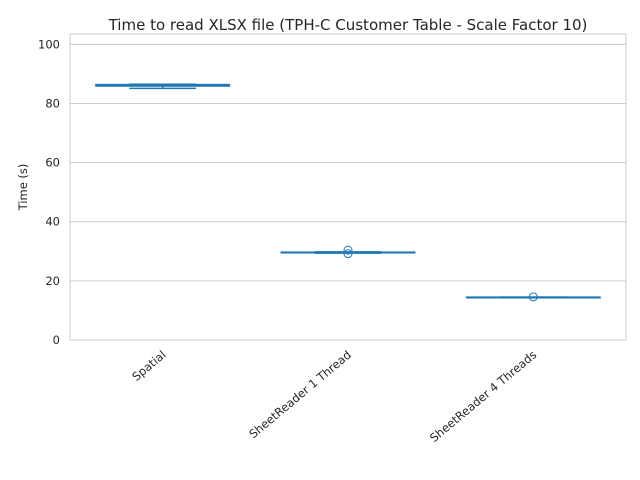 The height and width of the screenshot is (480, 640). I want to click on x-tick-label: Spatial, so click(148, 366).